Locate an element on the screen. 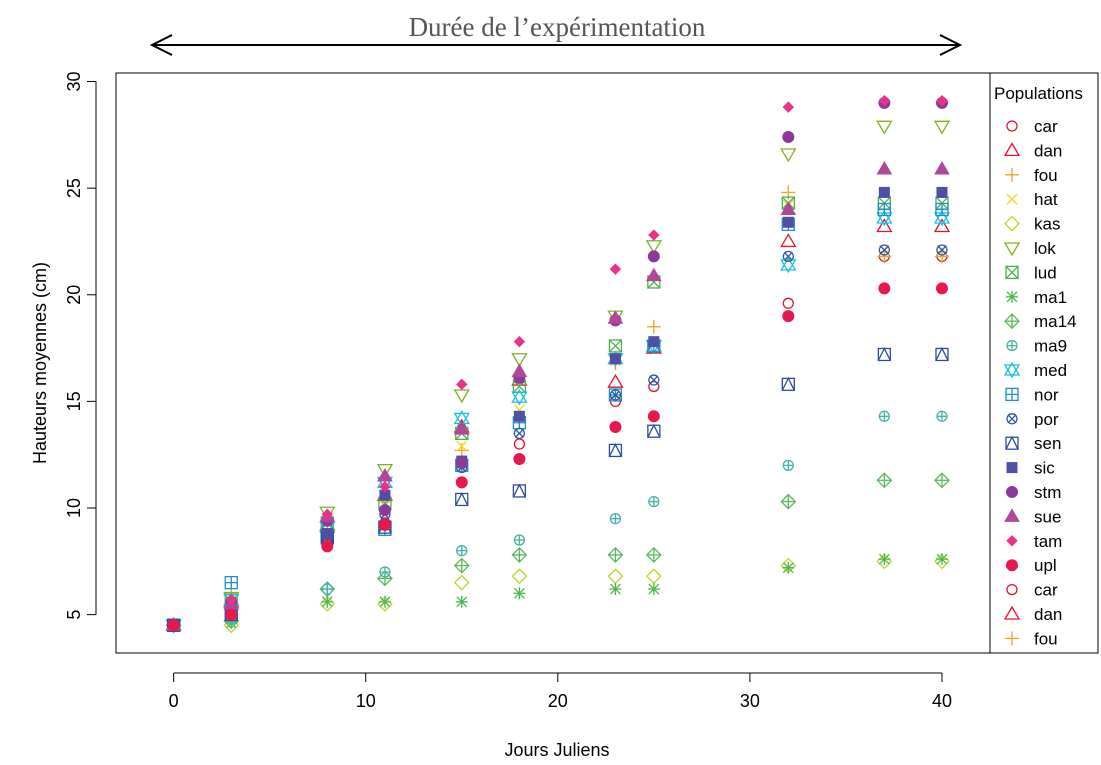 Image resolution: width=1101 pixels, height=765 pixels. legend-label: ma9 is located at coordinates (1050, 346).